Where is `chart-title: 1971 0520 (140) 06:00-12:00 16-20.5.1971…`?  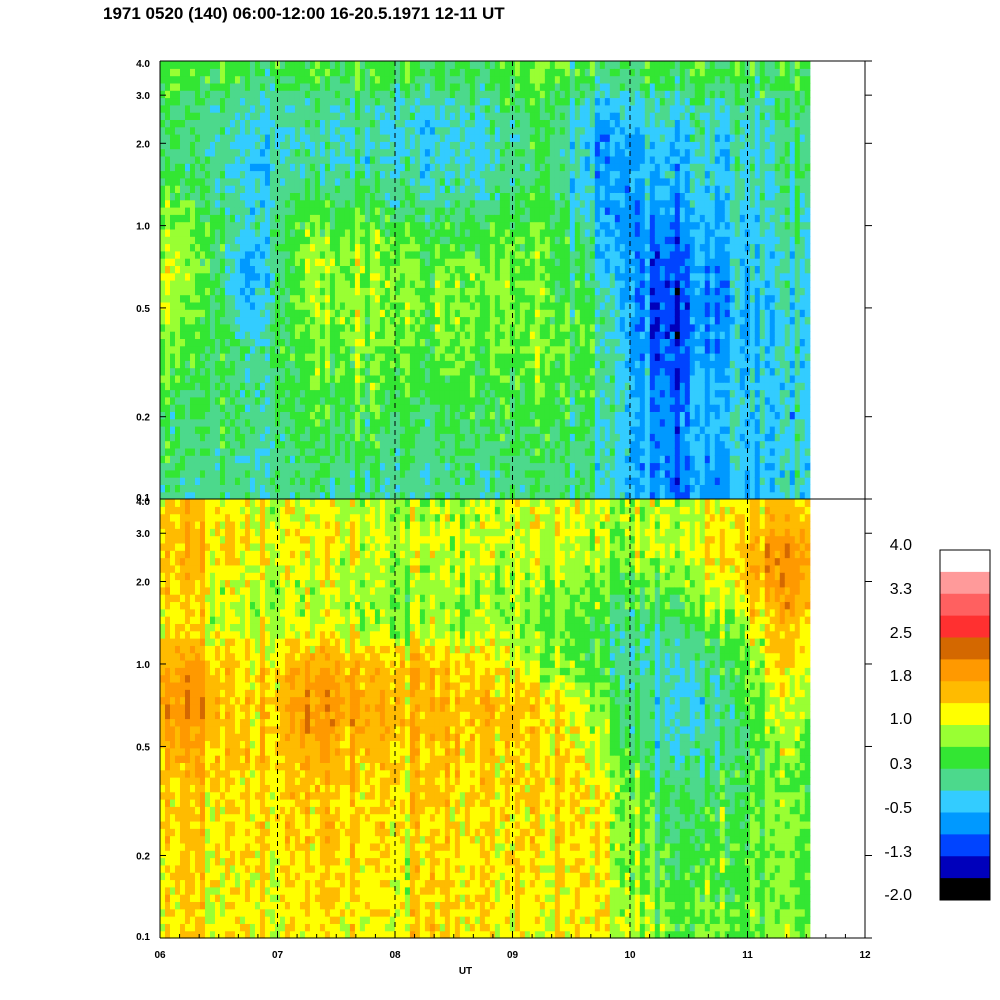 chart-title: 1971 0520 (140) 06:00-12:00 16-20.5.1971… is located at coordinates (304, 13).